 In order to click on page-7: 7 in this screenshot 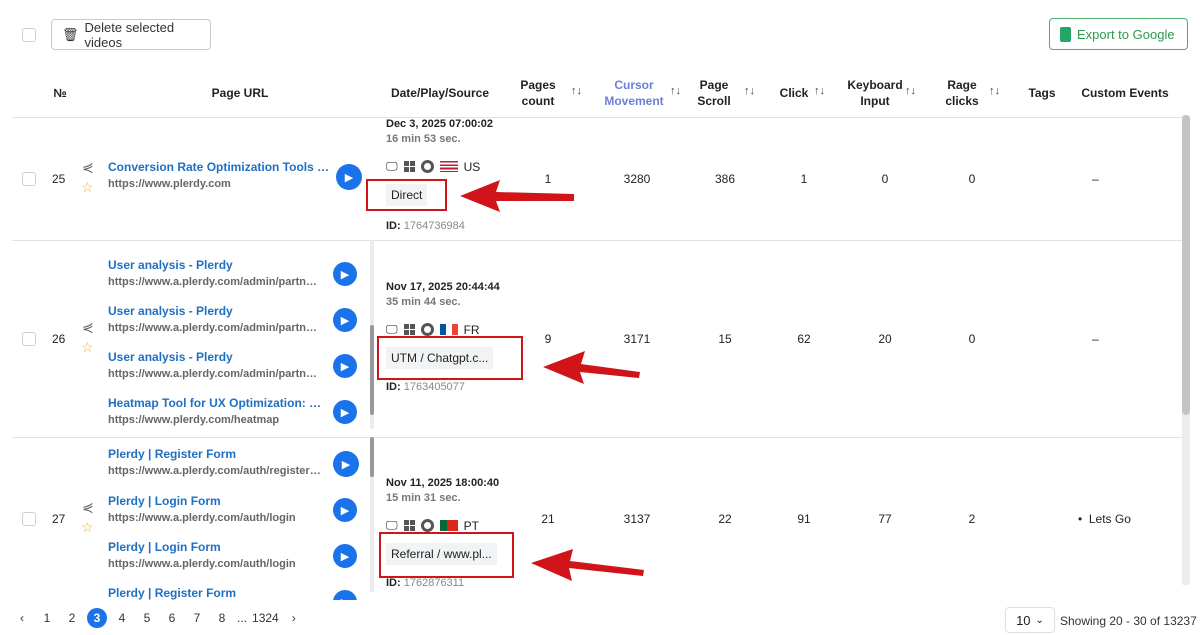, I will do `click(197, 618)`.